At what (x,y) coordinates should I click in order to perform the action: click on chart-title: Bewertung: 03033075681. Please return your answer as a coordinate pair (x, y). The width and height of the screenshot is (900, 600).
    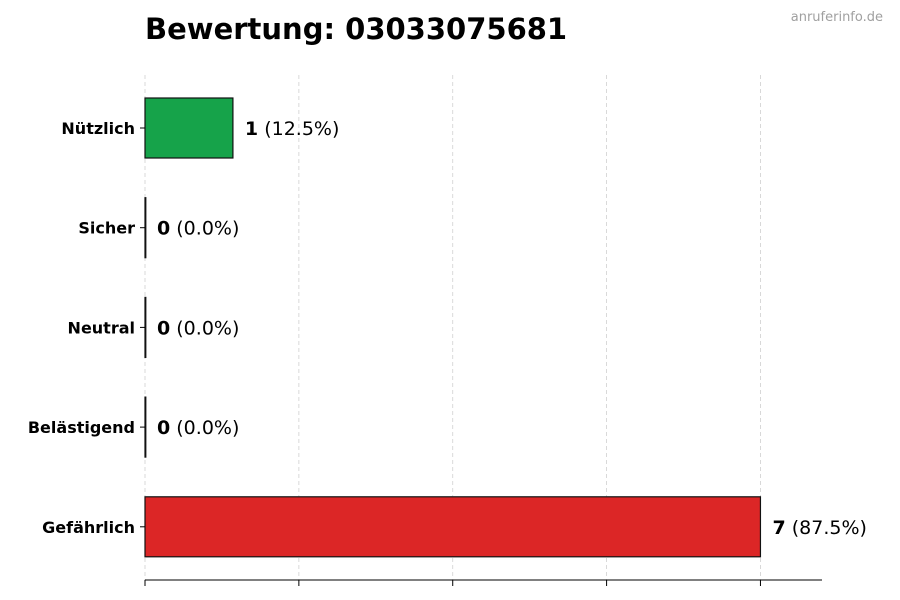
    Looking at the image, I should click on (356, 29).